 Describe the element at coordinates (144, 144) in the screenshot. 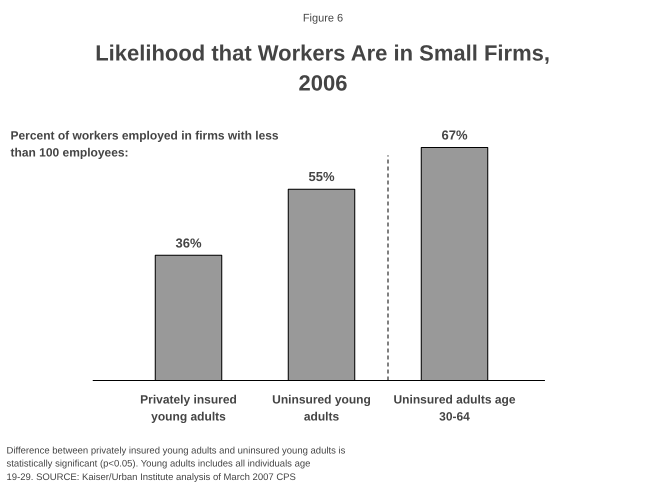

I see `chart-subtitle: Percent of workers employed in firms with less than 100 employees:` at that location.